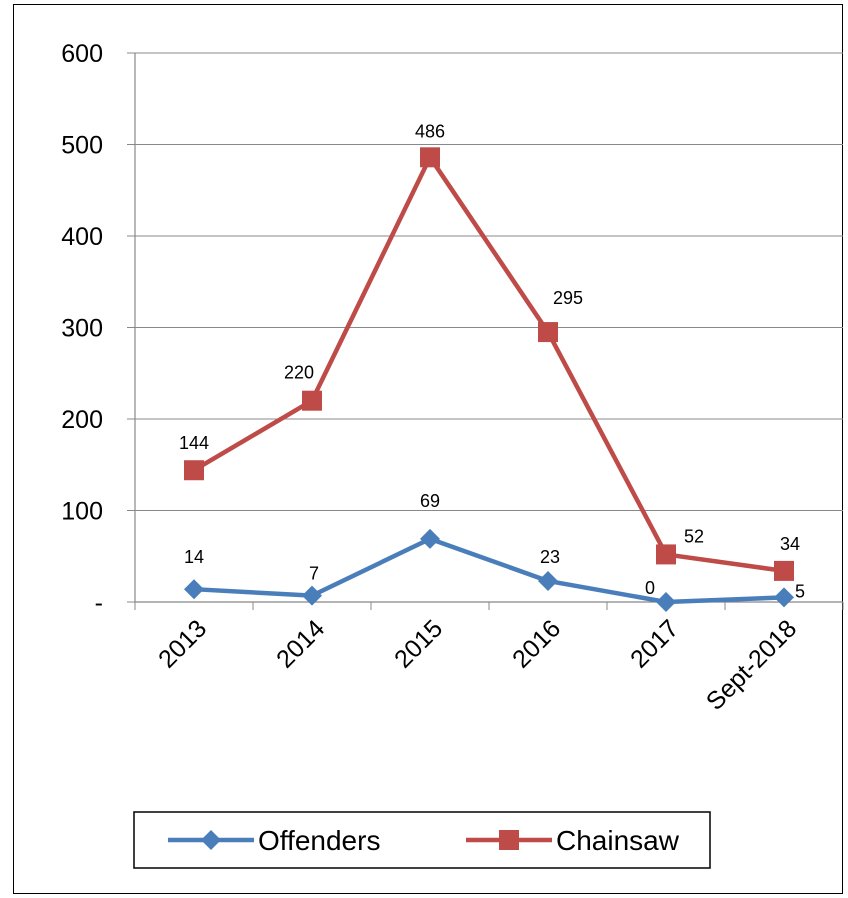 The height and width of the screenshot is (898, 848). I want to click on legend-label-offenders: Offenders, so click(319, 840).